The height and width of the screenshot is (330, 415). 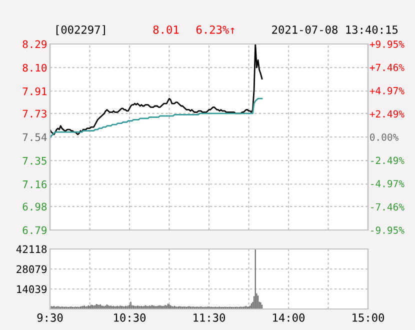 I want to click on y-tick-label: 8.10, so click(x=34, y=68).